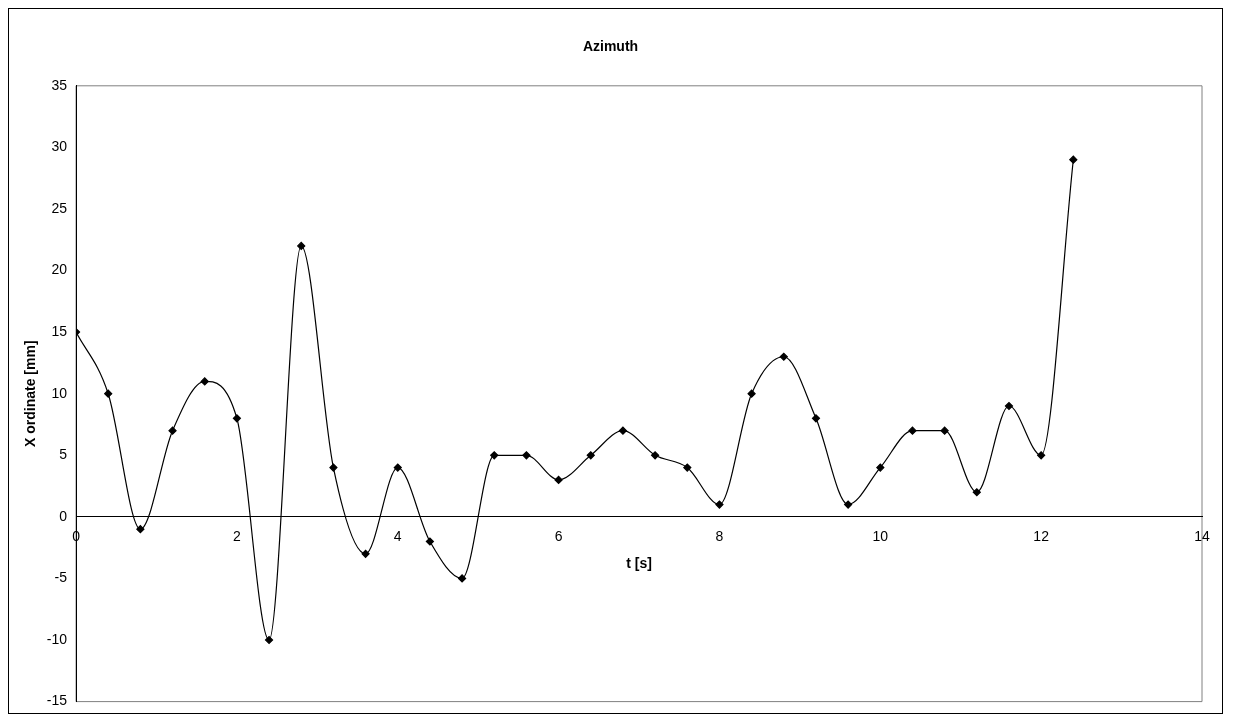  What do you see at coordinates (639, 562) in the screenshot?
I see `x-axis-title: t [s]` at bounding box center [639, 562].